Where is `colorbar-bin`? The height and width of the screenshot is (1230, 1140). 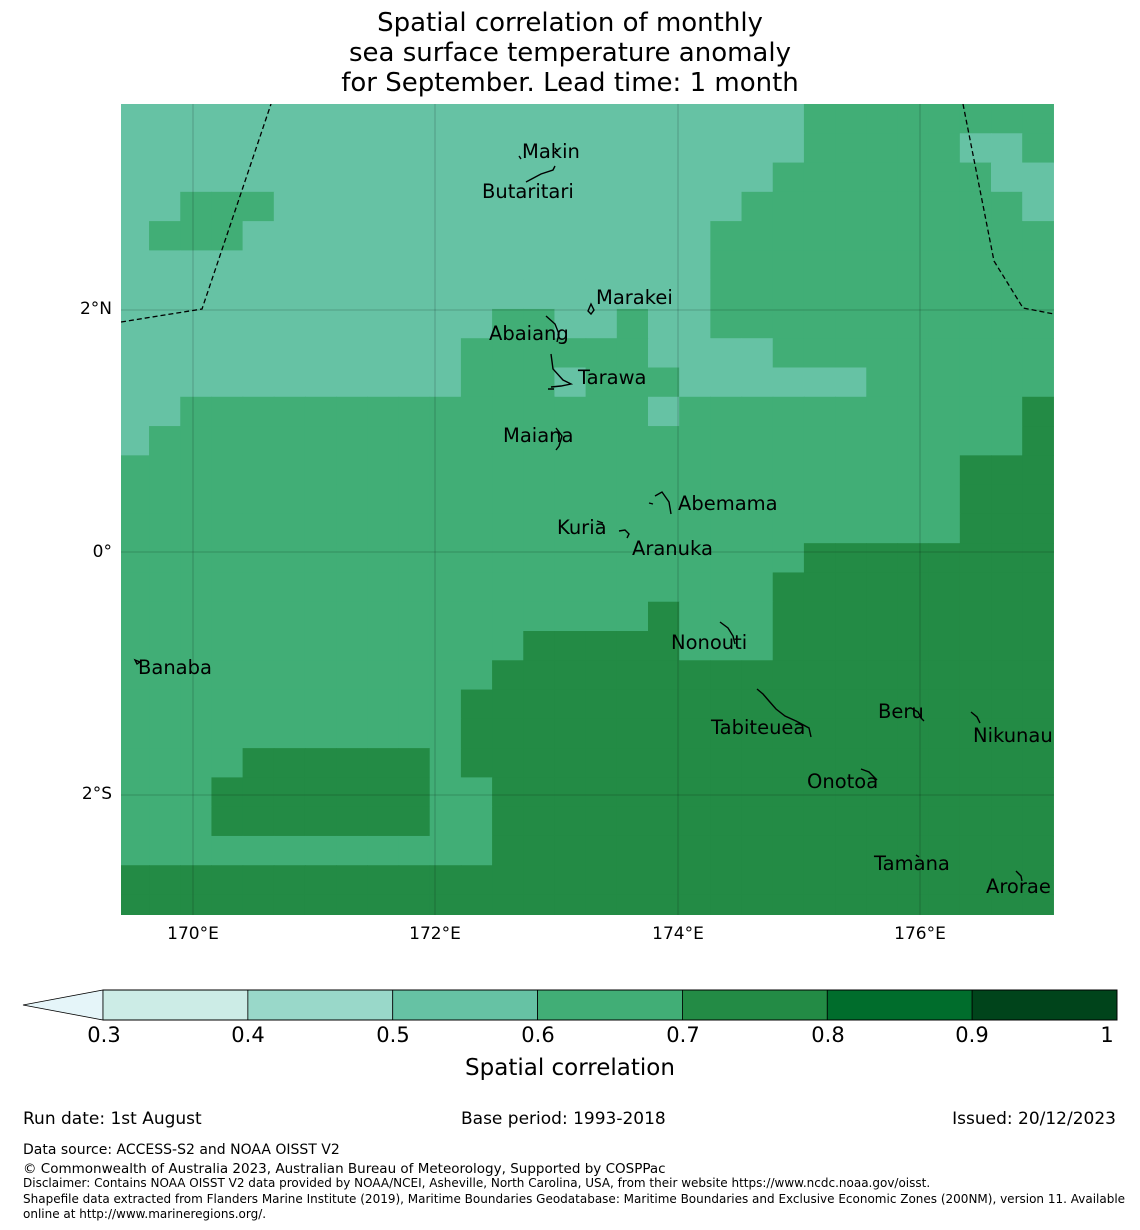
colorbar-bin is located at coordinates (320, 1005).